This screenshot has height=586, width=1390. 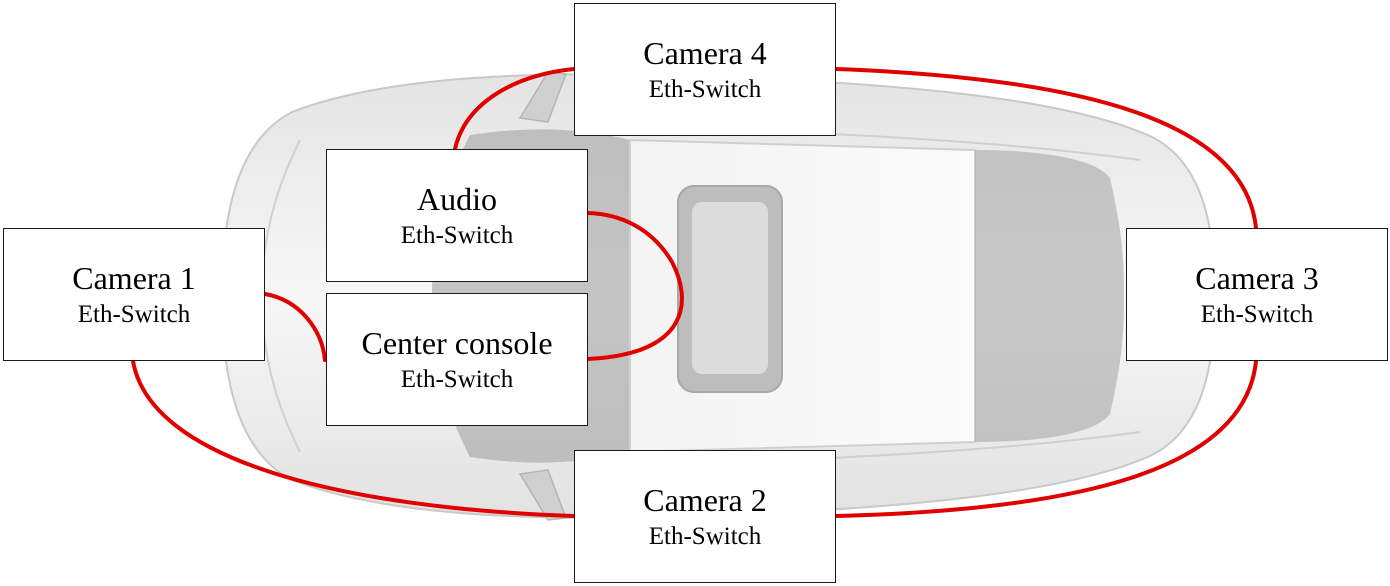 What do you see at coordinates (635, 286) in the screenshot?
I see `link-center-console-audio` at bounding box center [635, 286].